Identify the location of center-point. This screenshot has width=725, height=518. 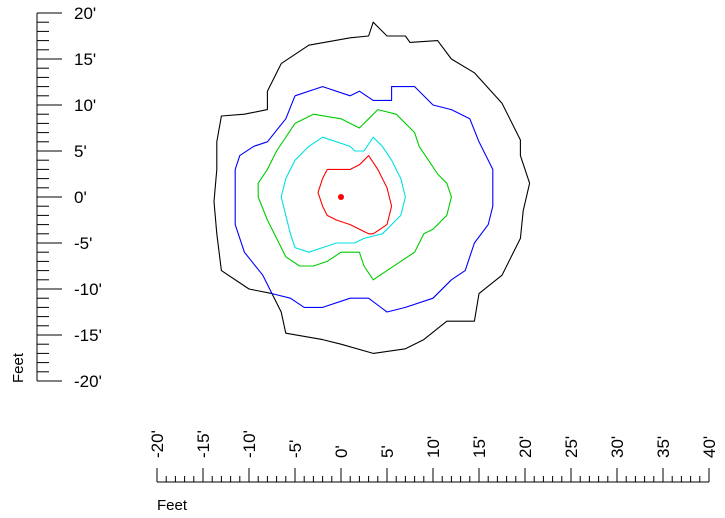
(341, 197).